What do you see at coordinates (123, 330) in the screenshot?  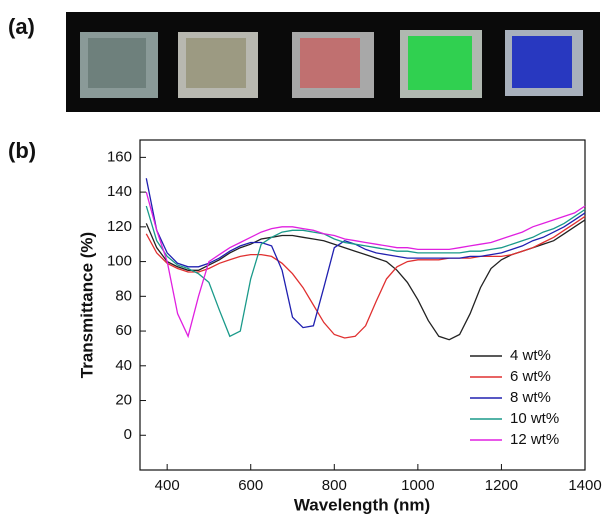 I see `y-tick-label: 60` at bounding box center [123, 330].